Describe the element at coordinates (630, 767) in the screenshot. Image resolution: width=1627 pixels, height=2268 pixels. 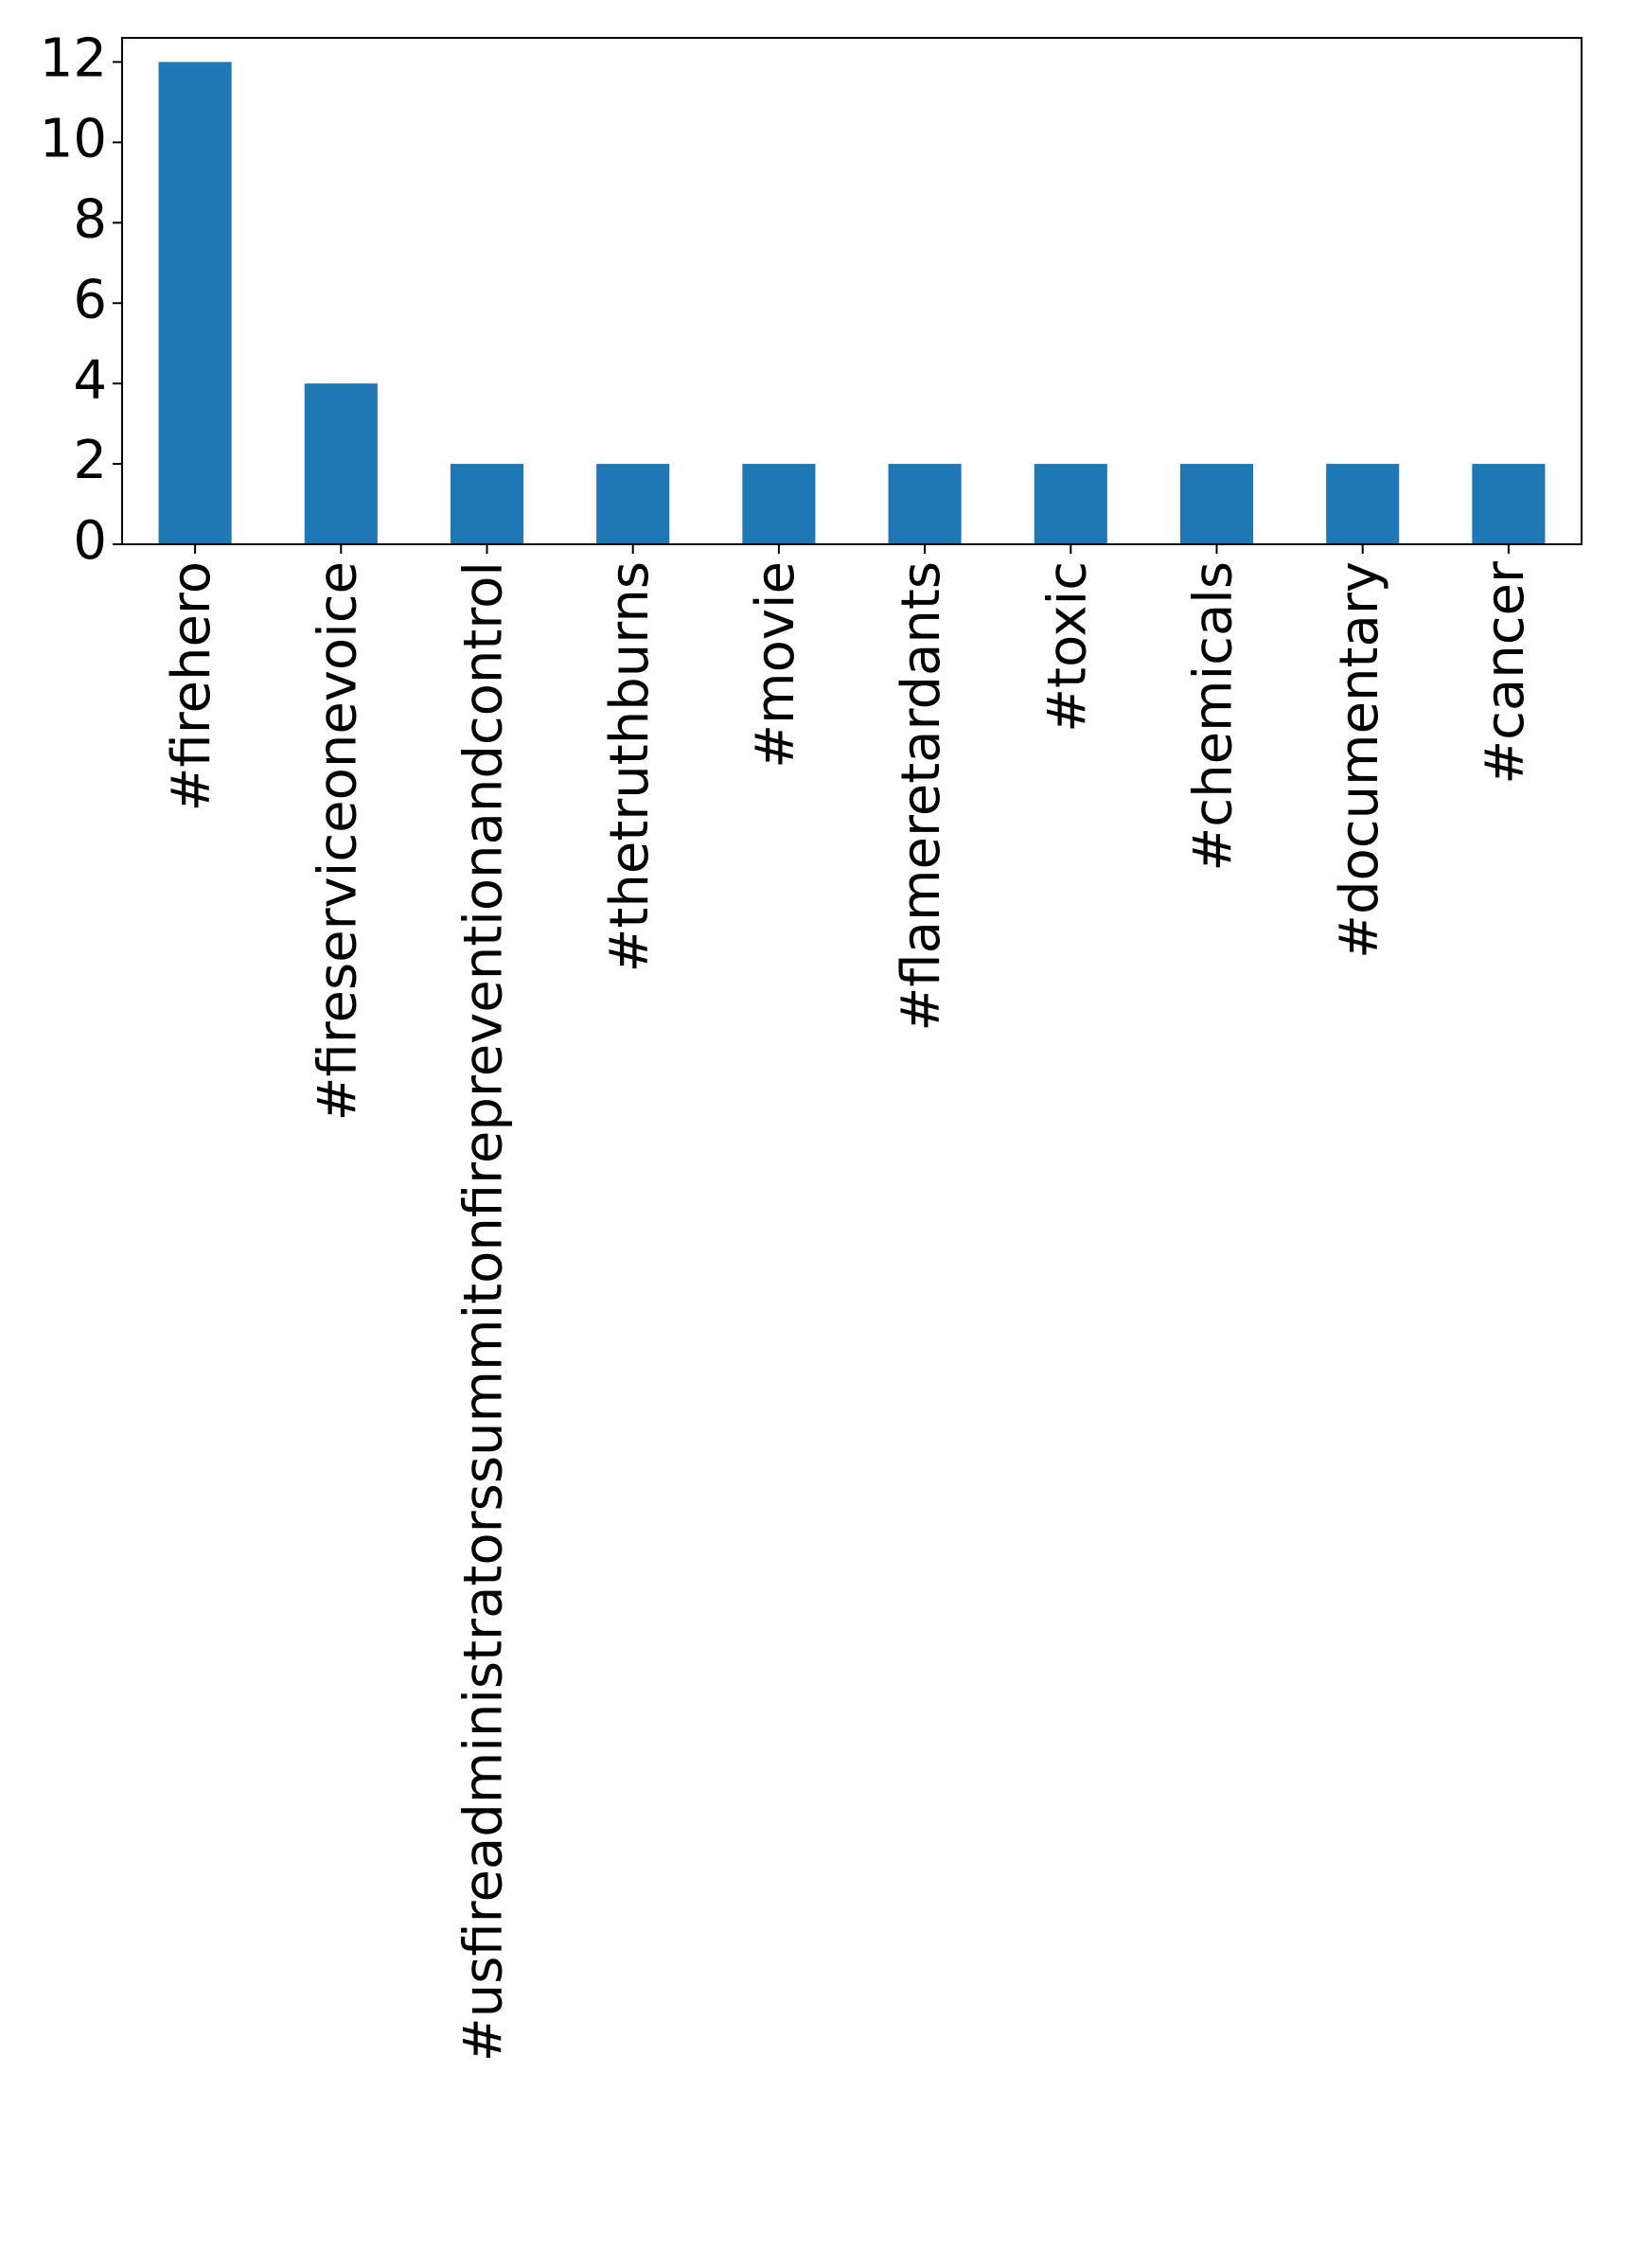
I see `x-tick-label: #thetruthburns` at that location.